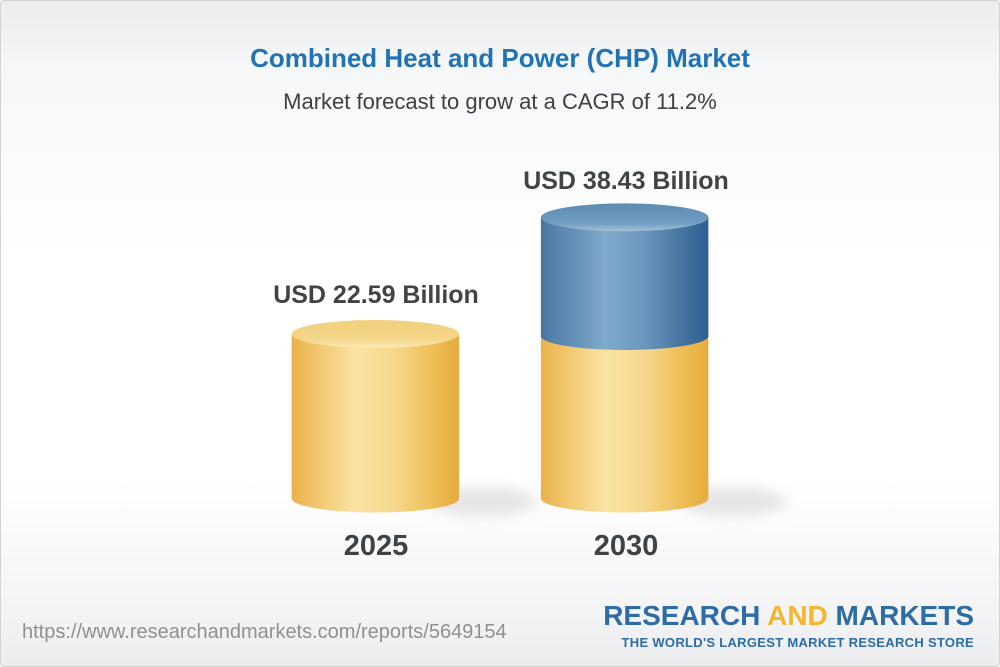  I want to click on axis-label-2025: 2025, so click(376, 546).